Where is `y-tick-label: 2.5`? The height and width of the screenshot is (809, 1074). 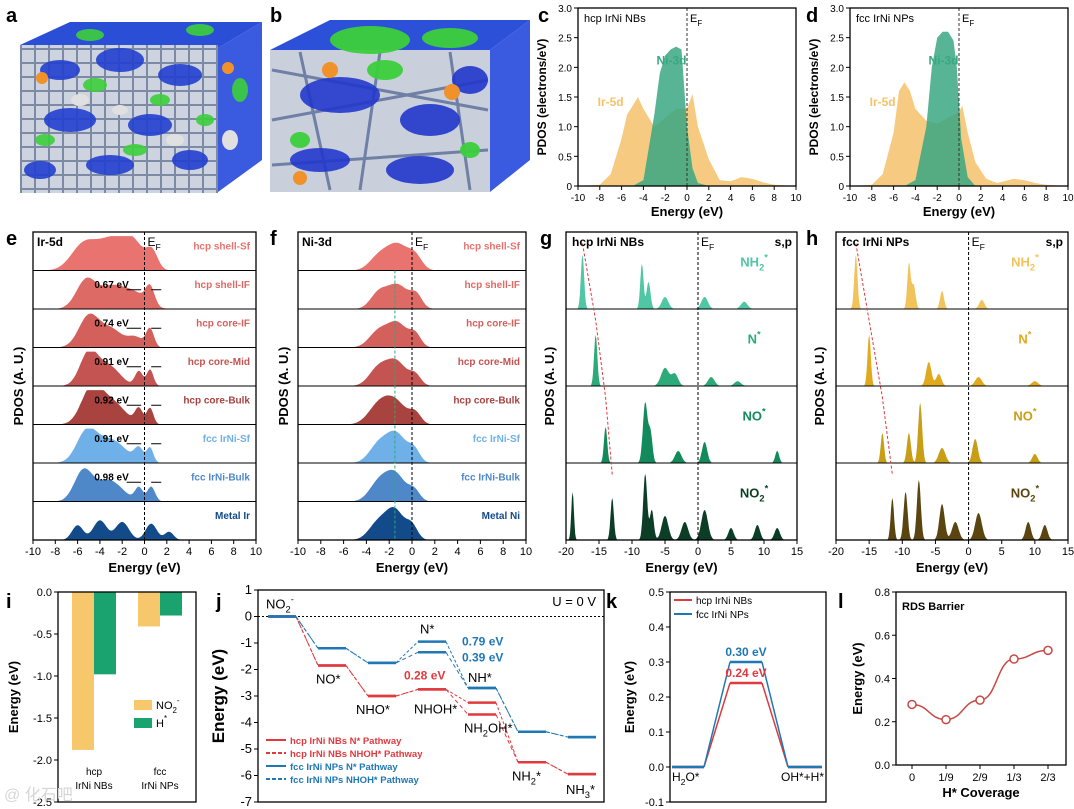
y-tick-label: 2.5 is located at coordinates (565, 39).